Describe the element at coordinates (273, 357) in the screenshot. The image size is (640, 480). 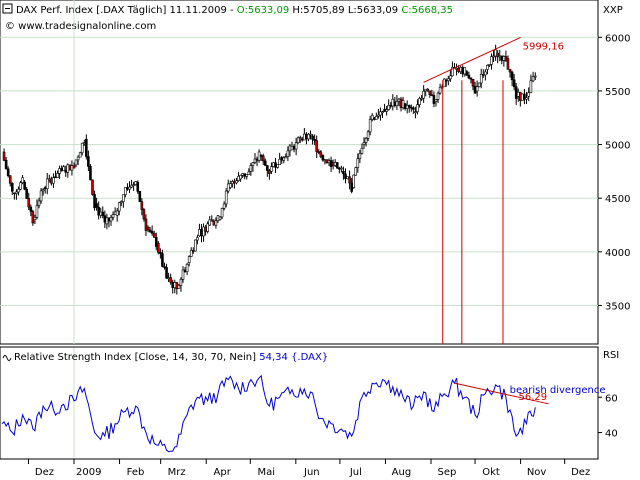
I see `rsi-value: 54,34` at that location.